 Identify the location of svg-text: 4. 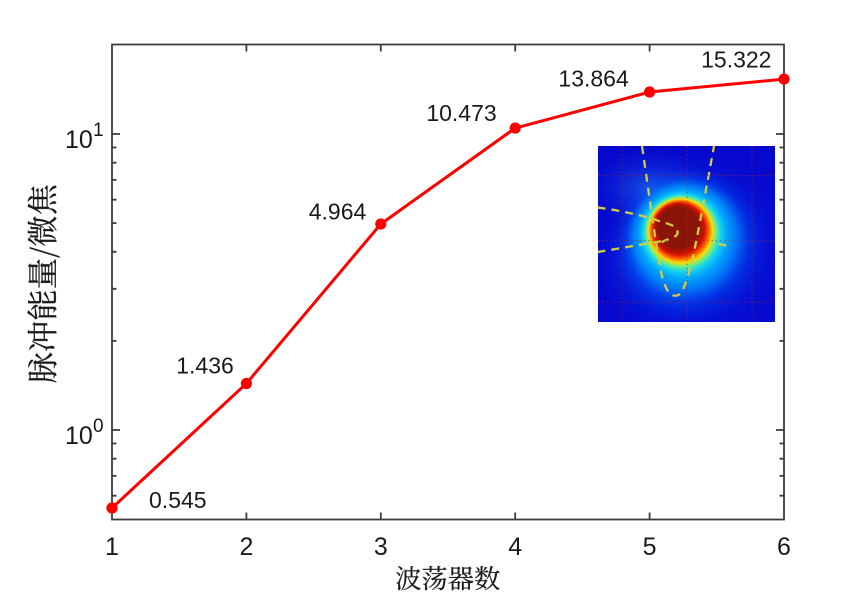
(515, 547).